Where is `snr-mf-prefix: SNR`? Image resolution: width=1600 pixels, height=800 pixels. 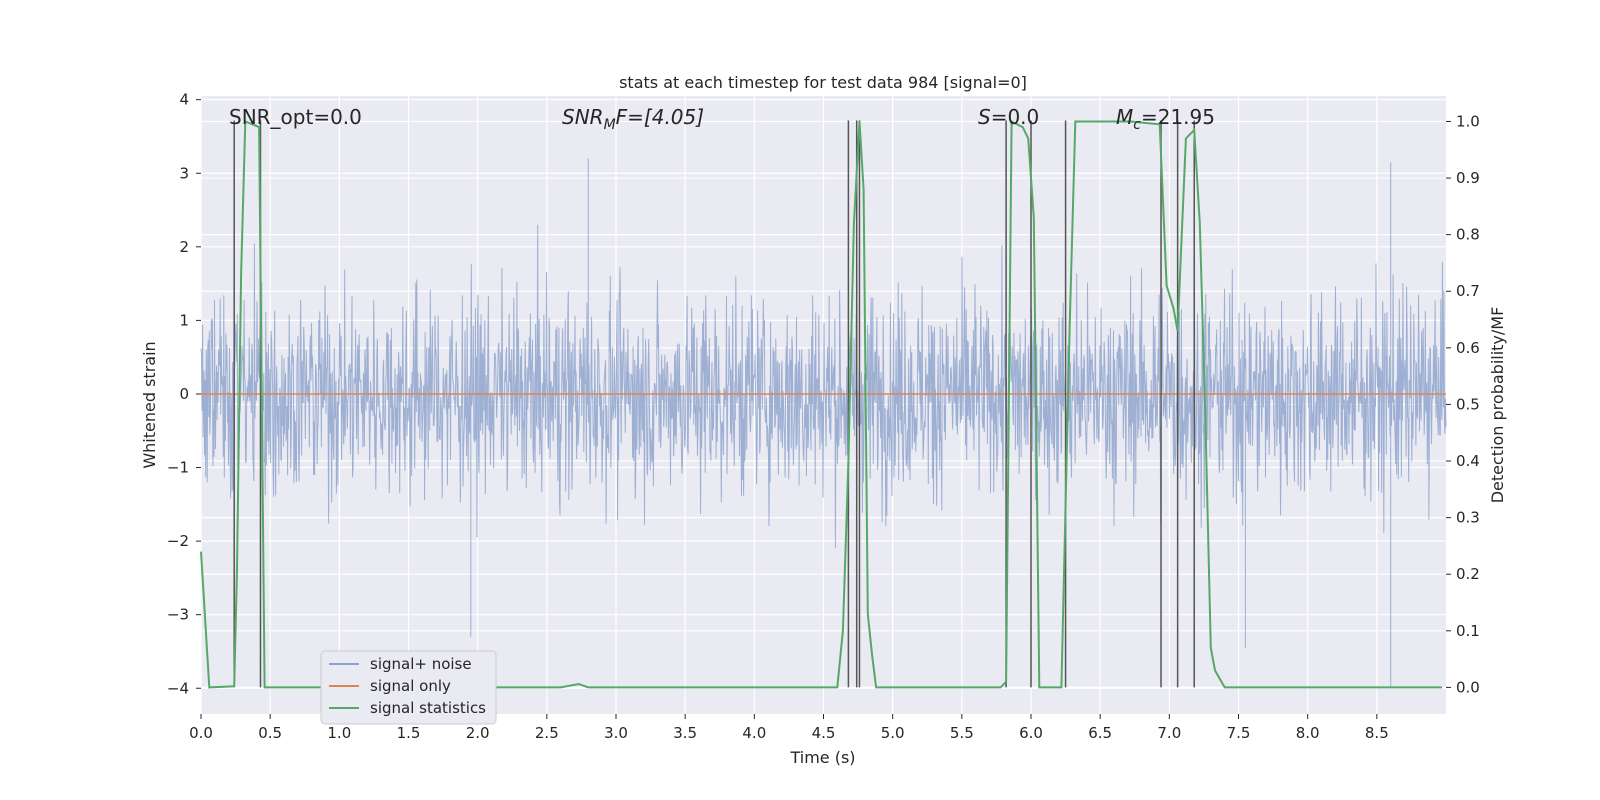
snr-mf-prefix: SNR is located at coordinates (583, 117).